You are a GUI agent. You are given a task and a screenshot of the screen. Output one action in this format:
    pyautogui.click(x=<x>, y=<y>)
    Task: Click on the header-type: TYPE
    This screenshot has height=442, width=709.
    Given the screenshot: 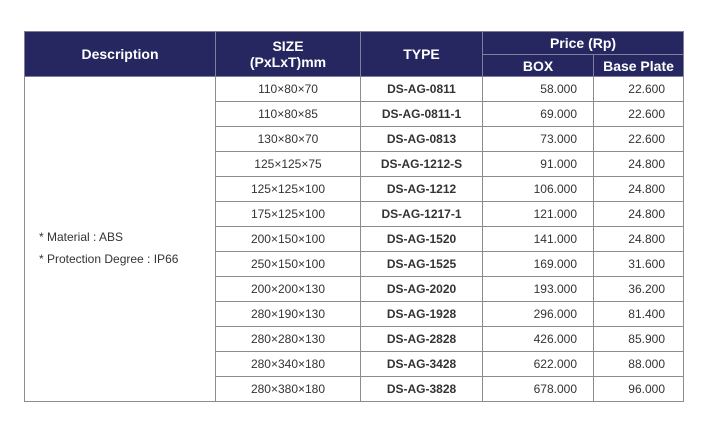 What is the action you would take?
    pyautogui.click(x=421, y=54)
    